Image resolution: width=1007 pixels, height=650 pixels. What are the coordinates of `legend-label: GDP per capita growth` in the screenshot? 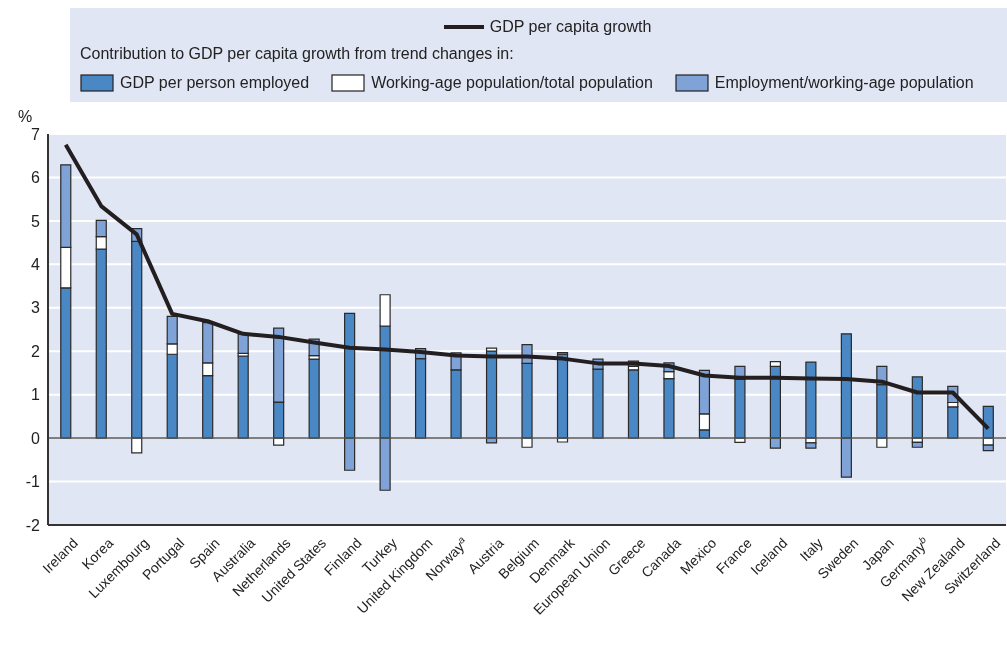 It's located at (570, 27).